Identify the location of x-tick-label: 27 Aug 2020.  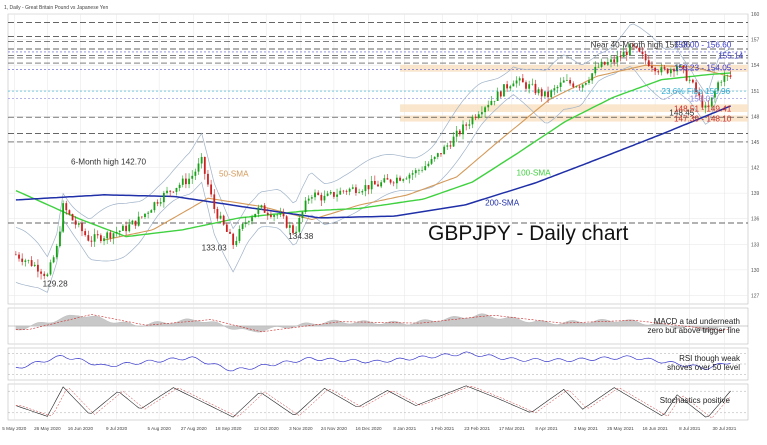
(194, 428).